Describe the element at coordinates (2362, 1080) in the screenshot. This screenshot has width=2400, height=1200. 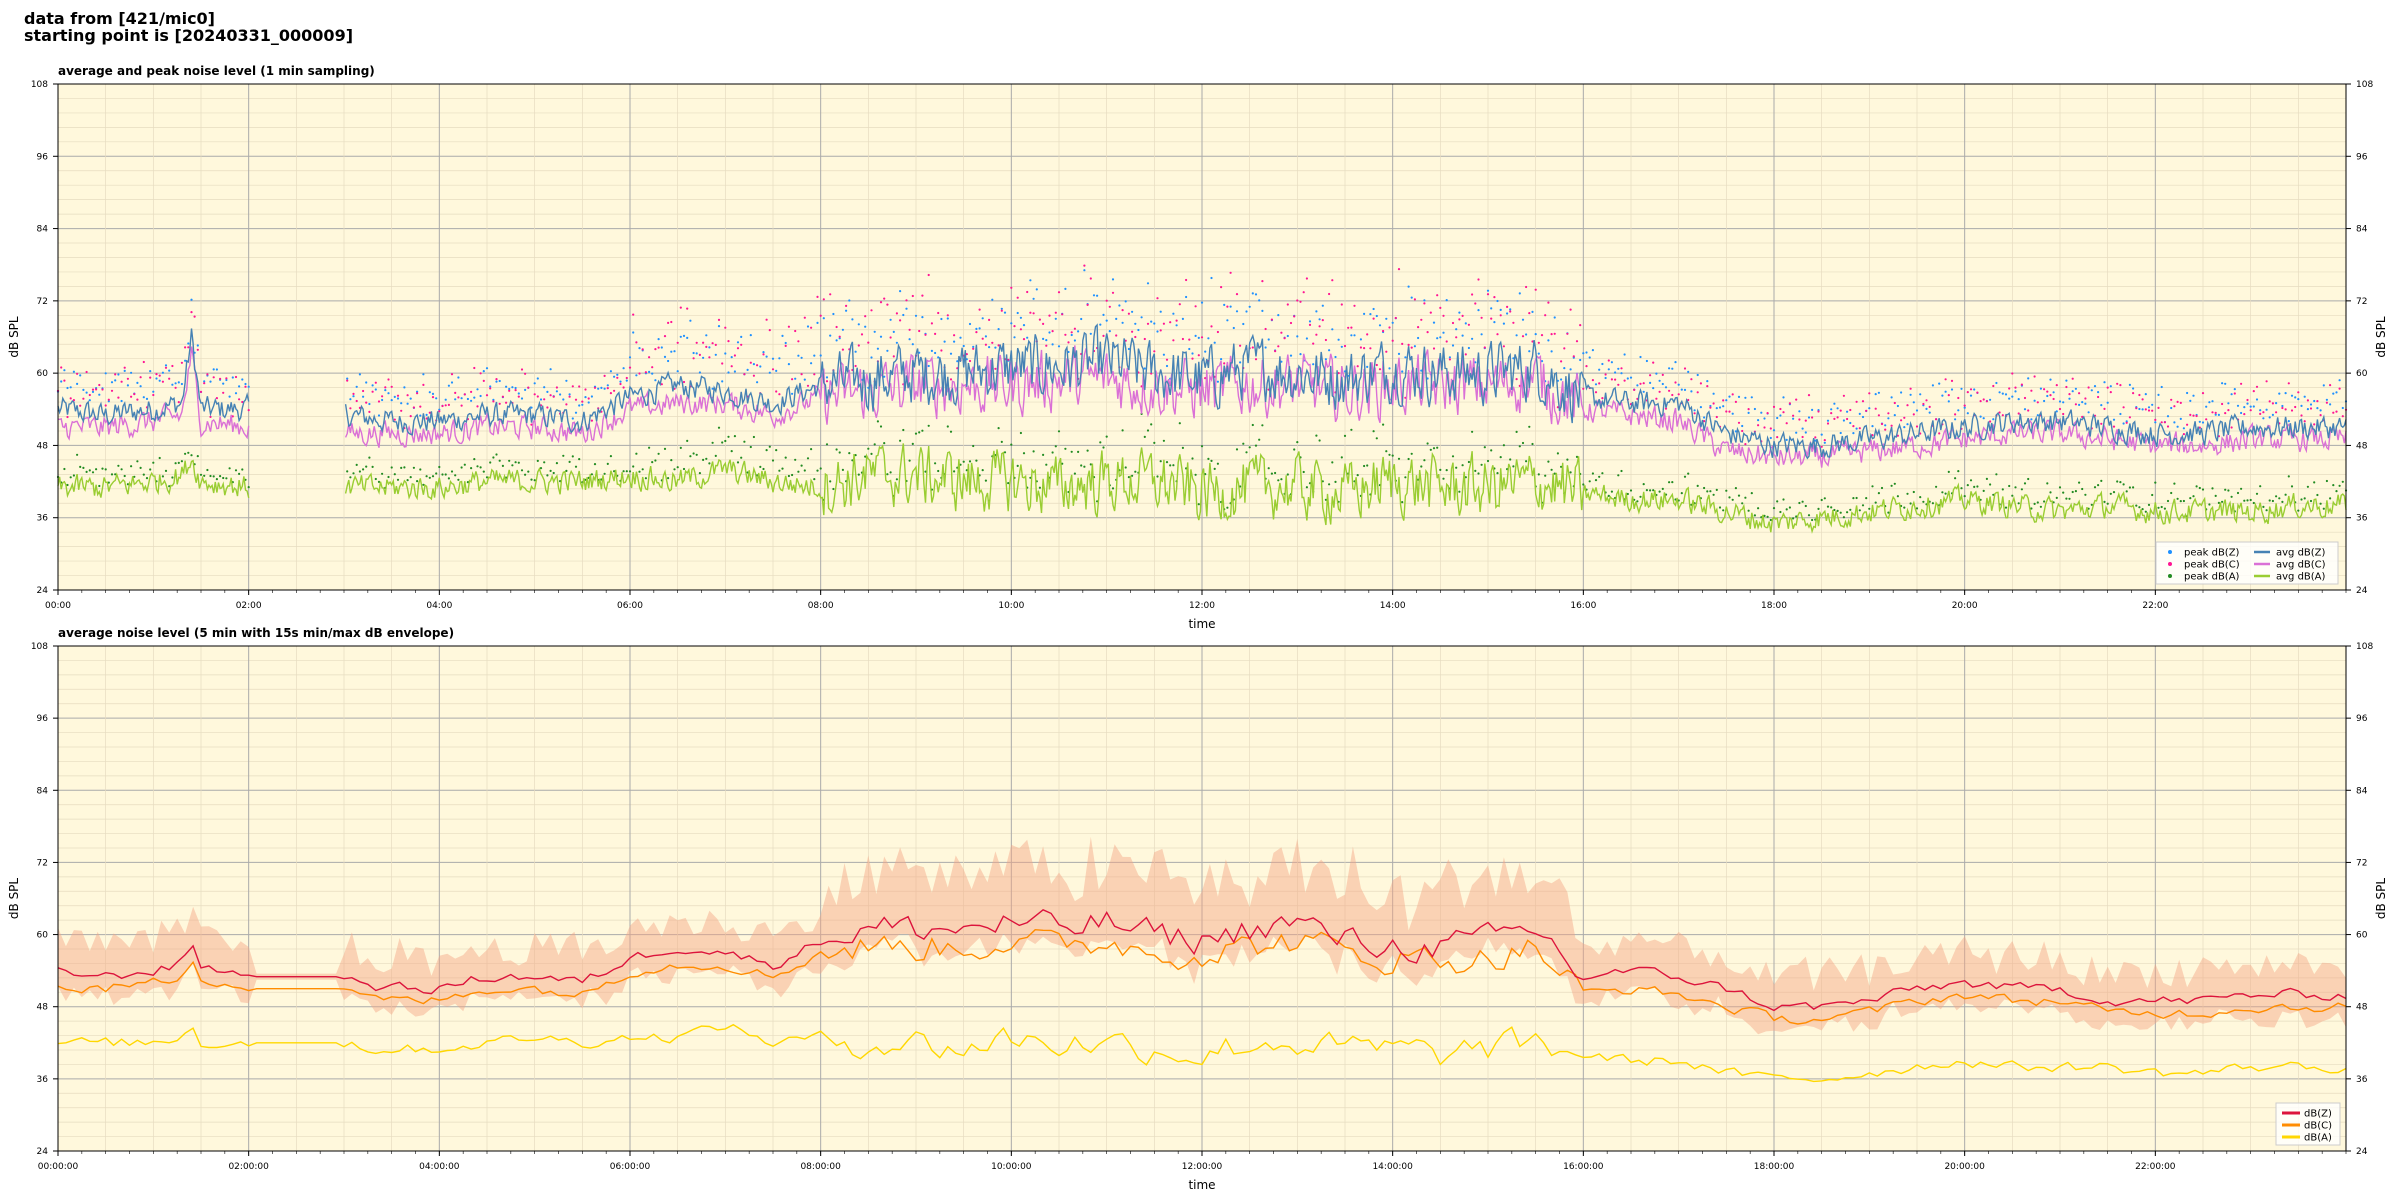
I see `y-tick-label-right: 36` at that location.